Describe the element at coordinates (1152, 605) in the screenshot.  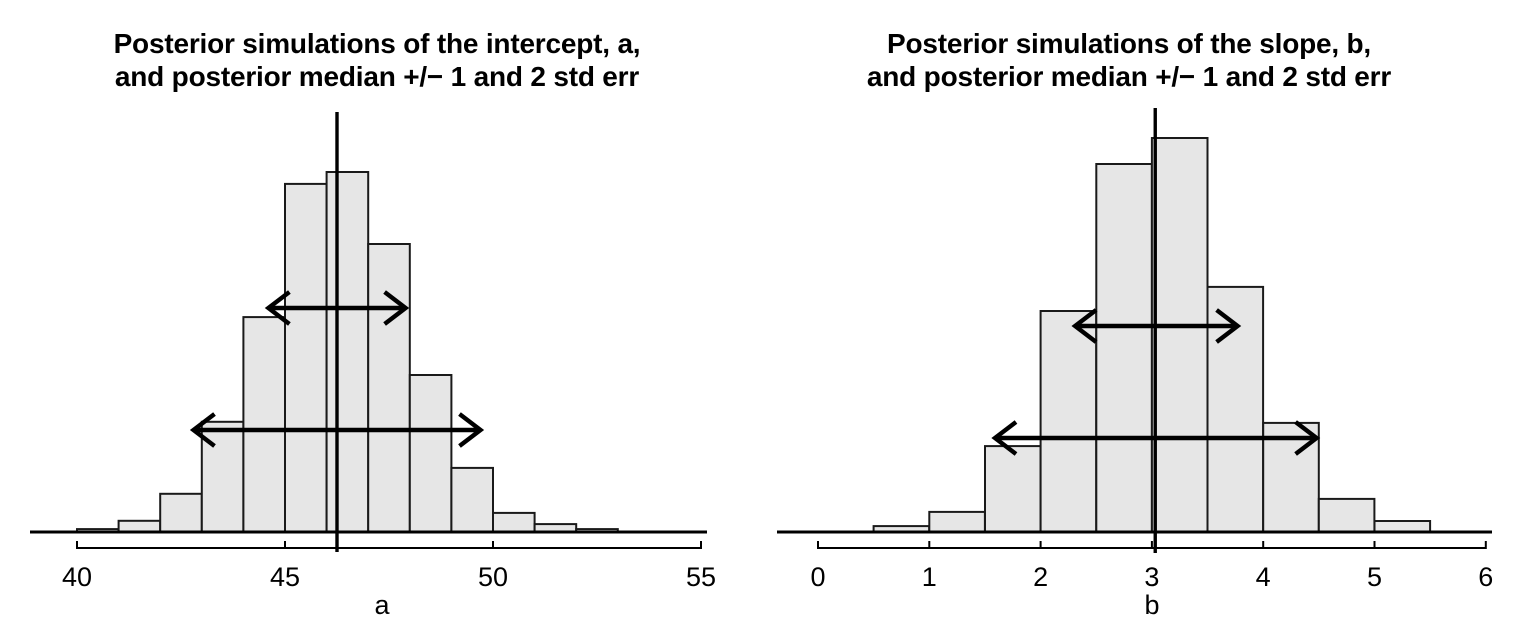
I see `right-x-axis-label: b` at that location.